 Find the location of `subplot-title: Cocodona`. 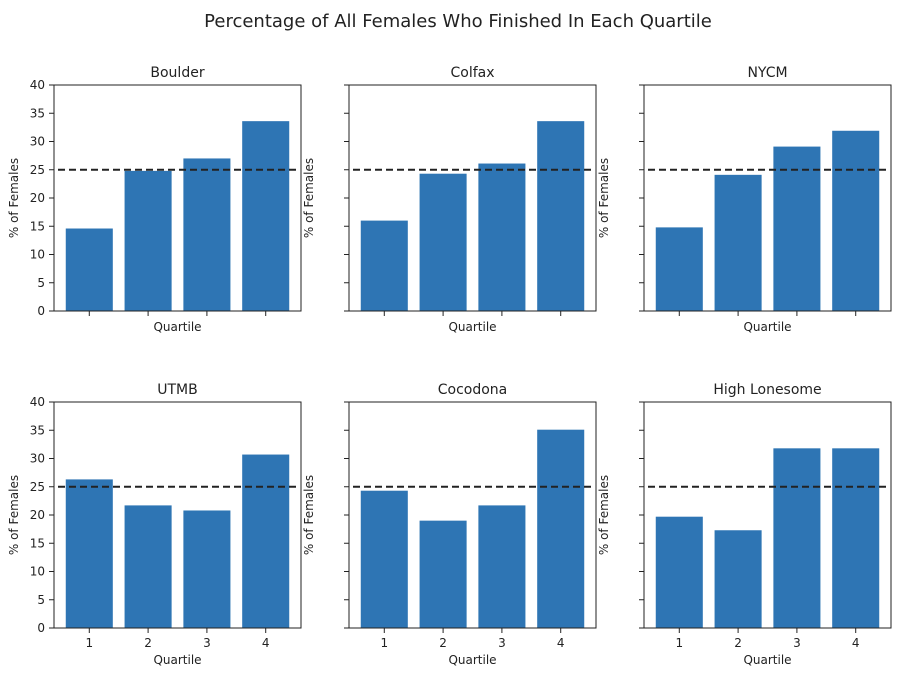

subplot-title: Cocodona is located at coordinates (473, 390).